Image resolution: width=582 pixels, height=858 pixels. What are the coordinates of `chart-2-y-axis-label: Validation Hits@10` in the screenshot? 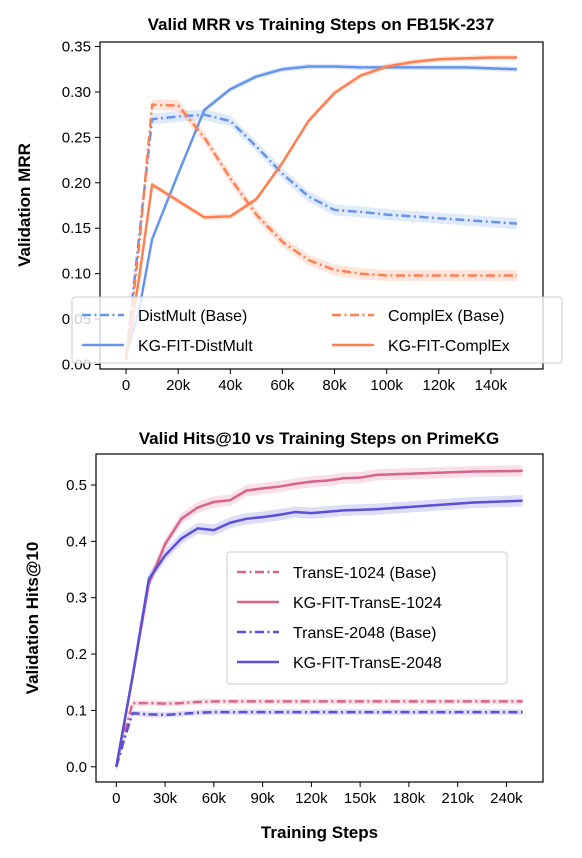 It's located at (32, 618).